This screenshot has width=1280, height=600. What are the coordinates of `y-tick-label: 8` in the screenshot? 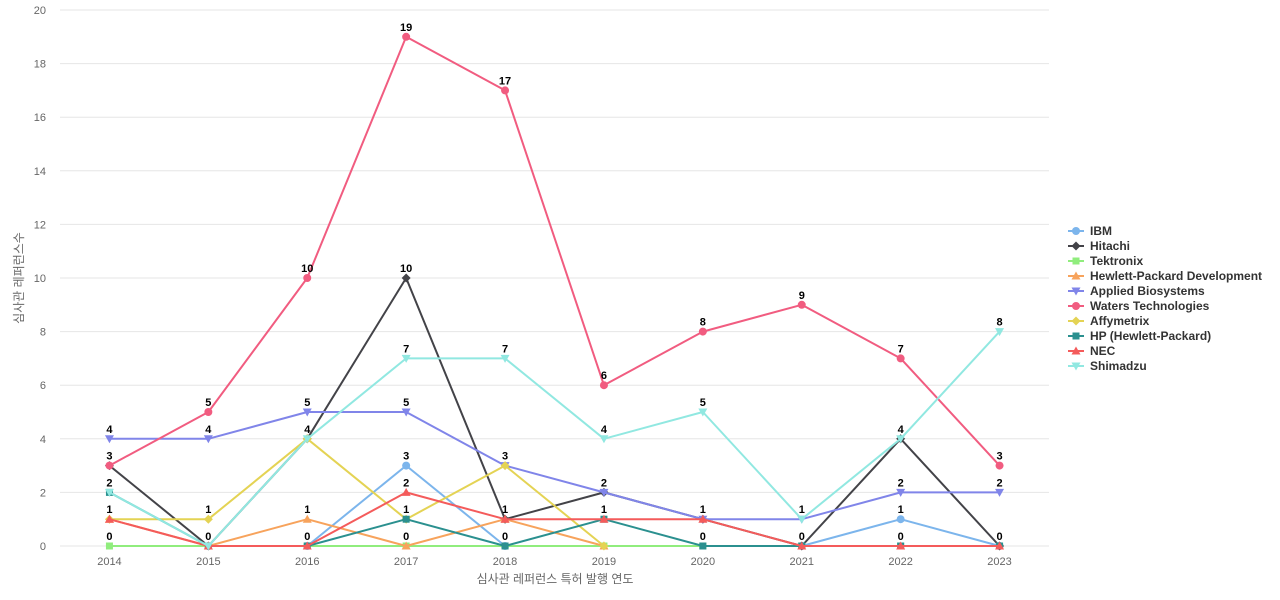 It's located at (43, 333).